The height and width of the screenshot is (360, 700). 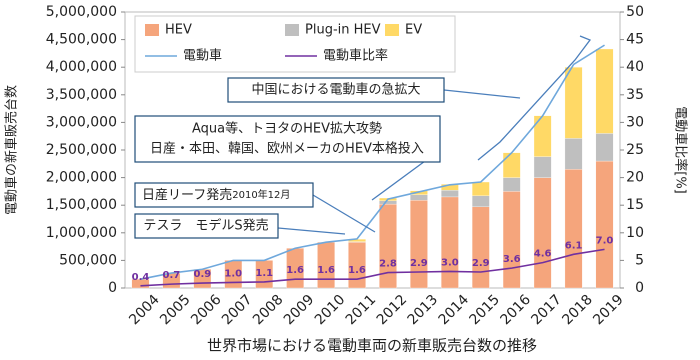 I want to click on line, so click(x=372, y=267).